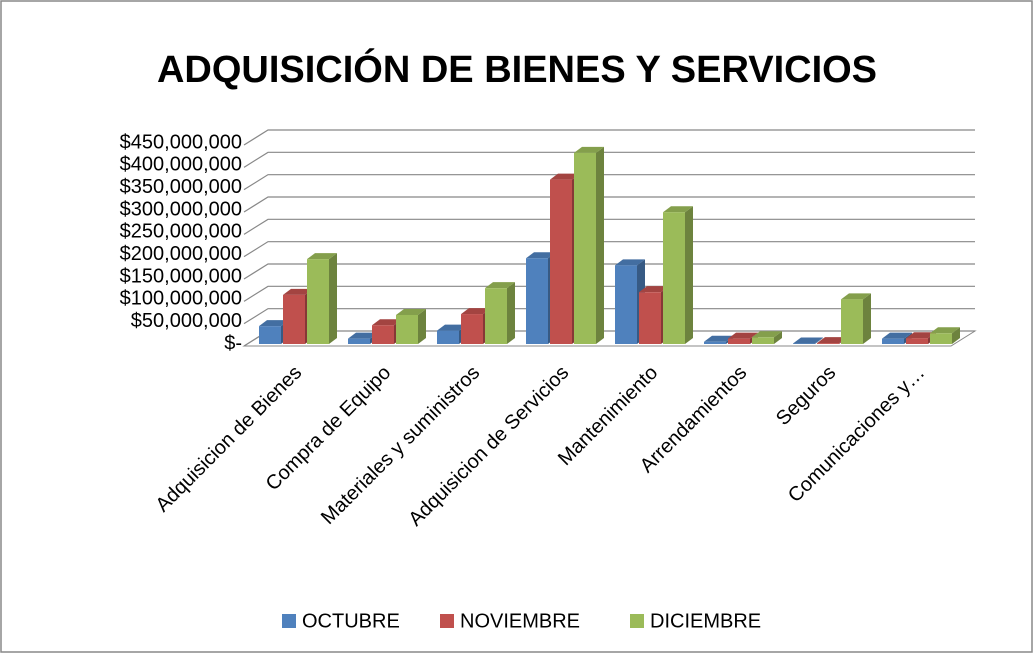 This screenshot has height=654, width=1034. Describe the element at coordinates (181, 232) in the screenshot. I see `y-tick-label: $250,000,000` at that location.